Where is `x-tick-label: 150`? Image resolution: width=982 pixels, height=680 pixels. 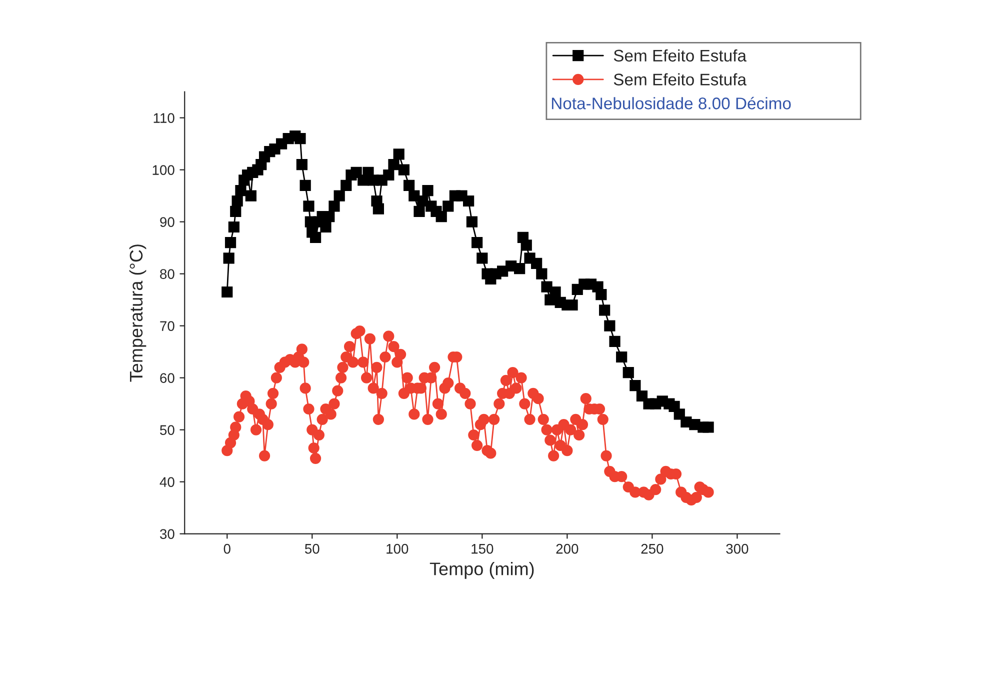
x-tick-label: 150 is located at coordinates (483, 549).